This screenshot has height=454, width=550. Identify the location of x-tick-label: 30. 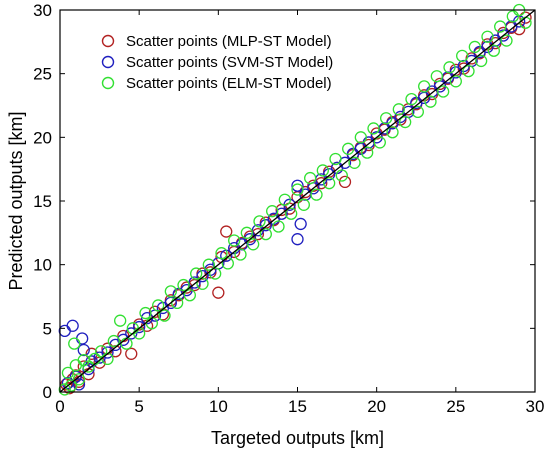
(535, 406).